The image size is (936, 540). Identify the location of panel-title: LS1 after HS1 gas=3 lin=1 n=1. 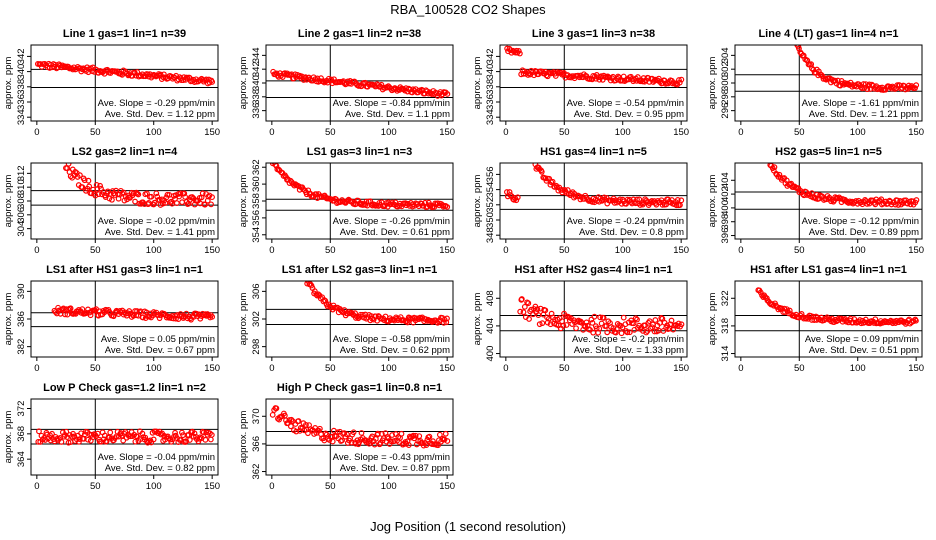
(124, 270).